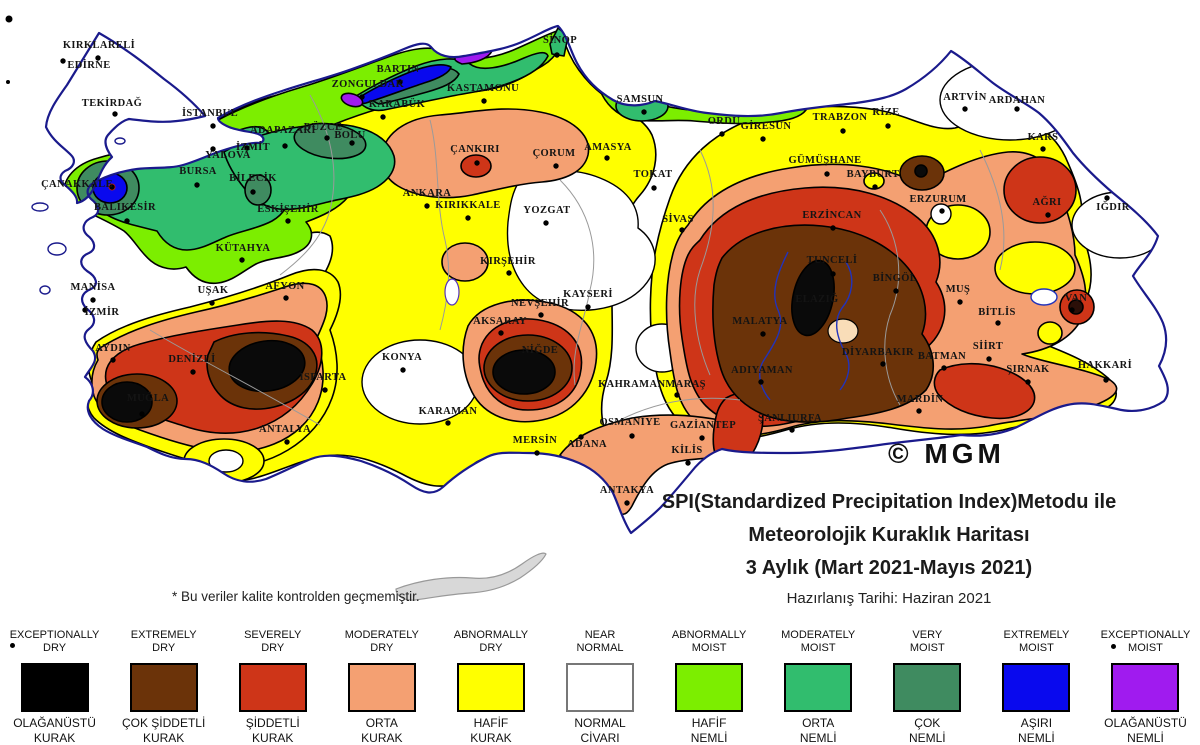 This screenshot has width=1200, height=745. What do you see at coordinates (381, 642) in the screenshot?
I see `legend-label-en: MODERATELY DRY` at bounding box center [381, 642].